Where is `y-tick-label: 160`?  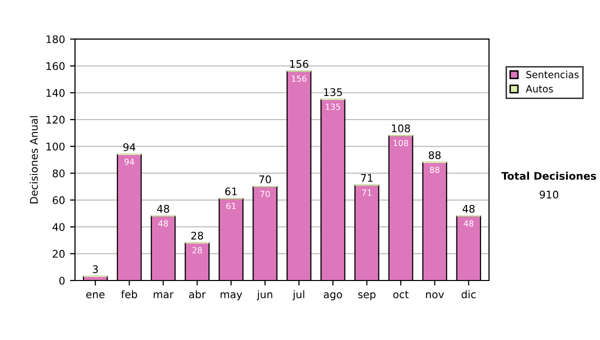 y-tick-label: 160 is located at coordinates (55, 66).